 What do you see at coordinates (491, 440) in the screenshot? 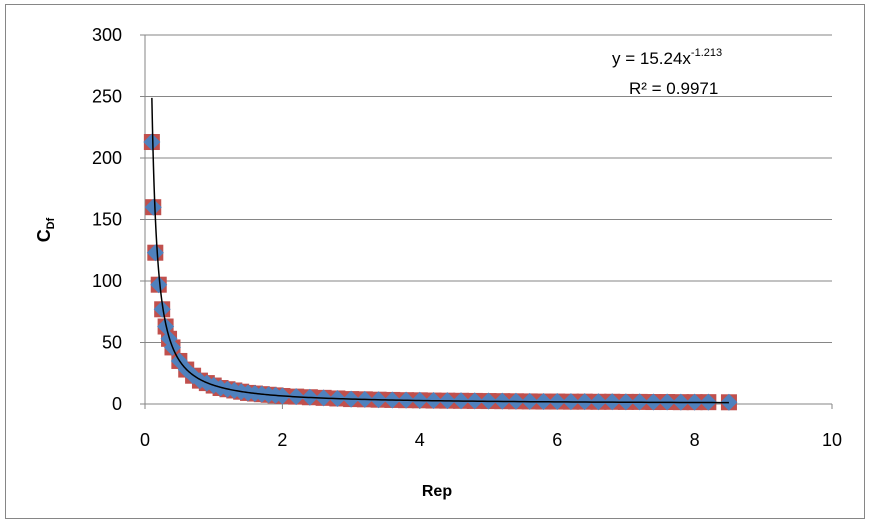
I see `x-tick-labels: 0 2 4 6 8 10` at bounding box center [491, 440].